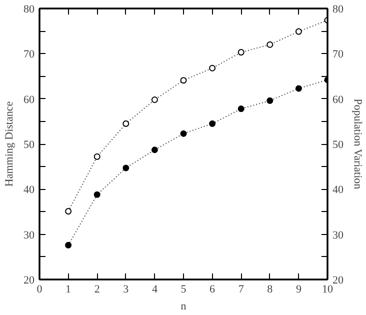 Image resolution: width=366 pixels, height=315 pixels. What do you see at coordinates (39, 290) in the screenshot?
I see `x-tick-label: 0` at bounding box center [39, 290].